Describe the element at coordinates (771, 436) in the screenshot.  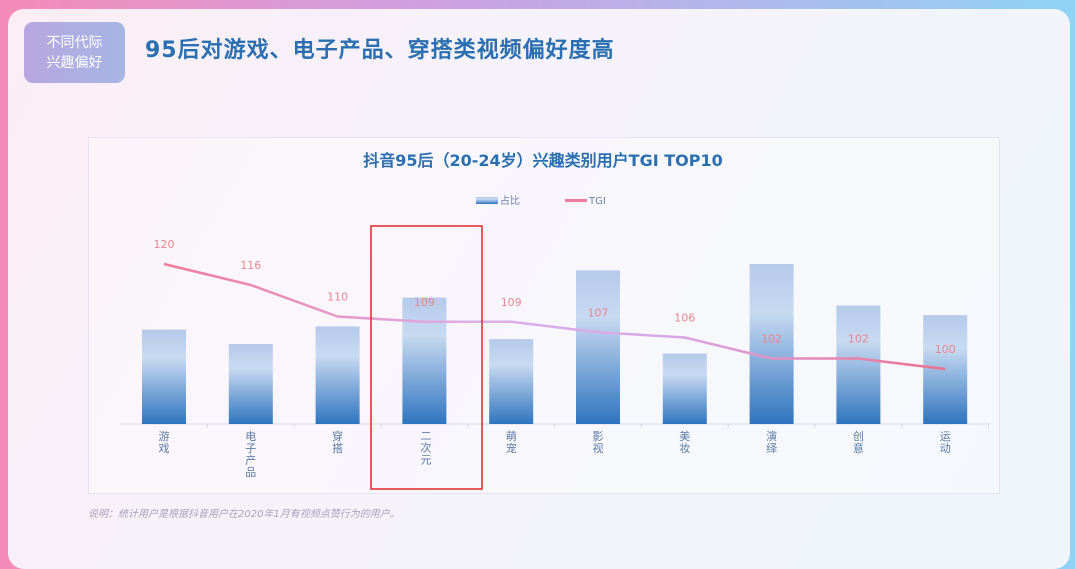
I see `x-tick-label: 演` at that location.